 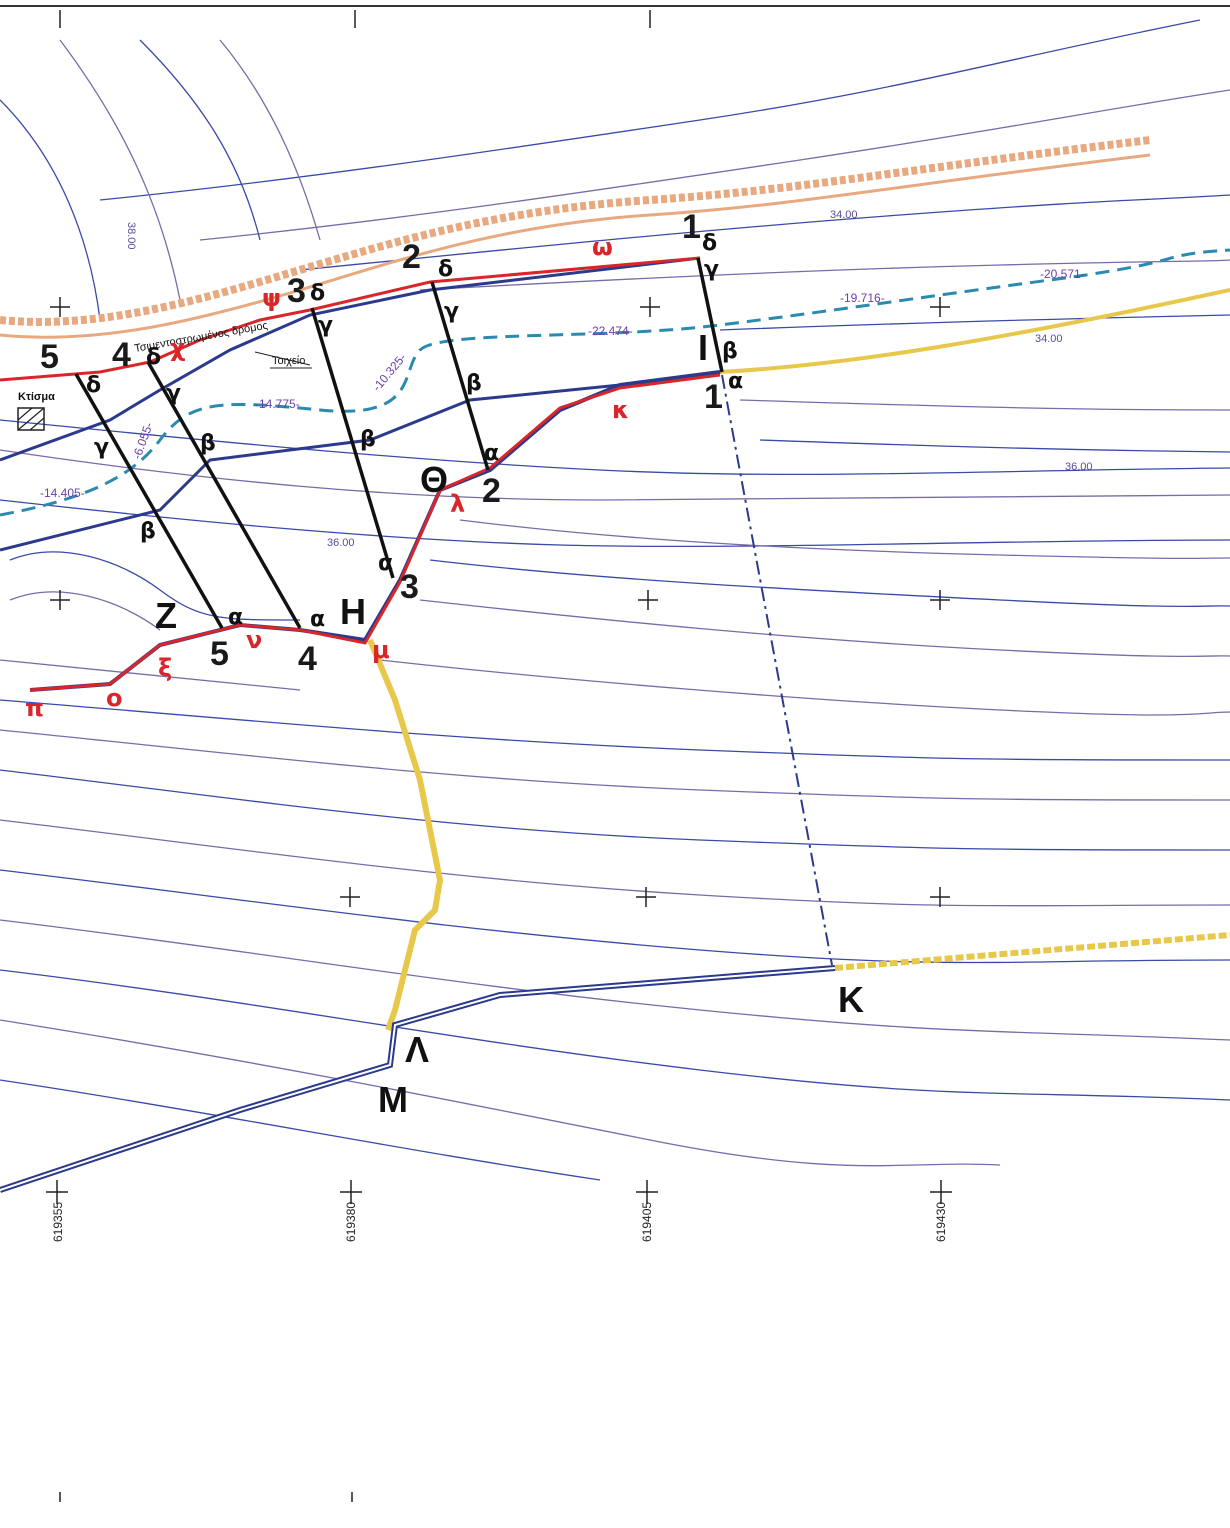 What do you see at coordinates (166, 615) in the screenshot?
I see `point-z: Z` at bounding box center [166, 615].